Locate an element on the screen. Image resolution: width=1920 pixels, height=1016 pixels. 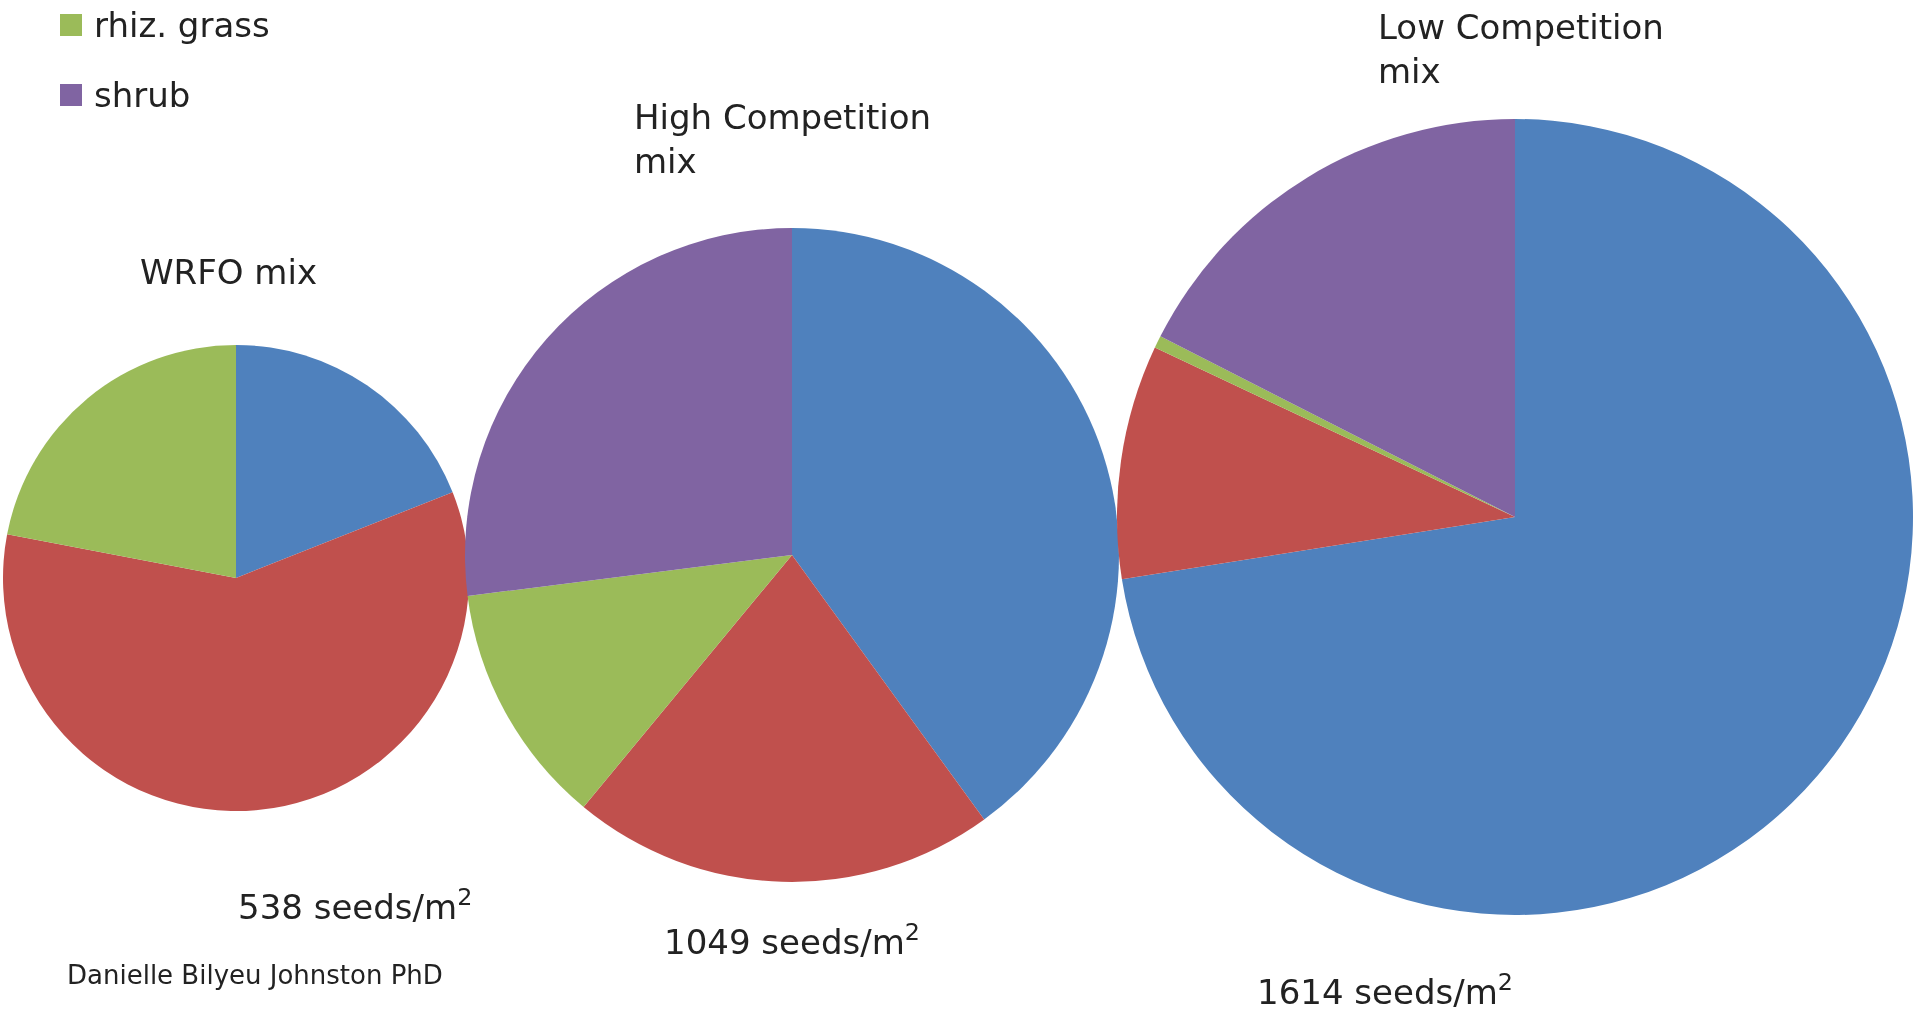
chart-title: High Competition mix is located at coordinates (783, 139).